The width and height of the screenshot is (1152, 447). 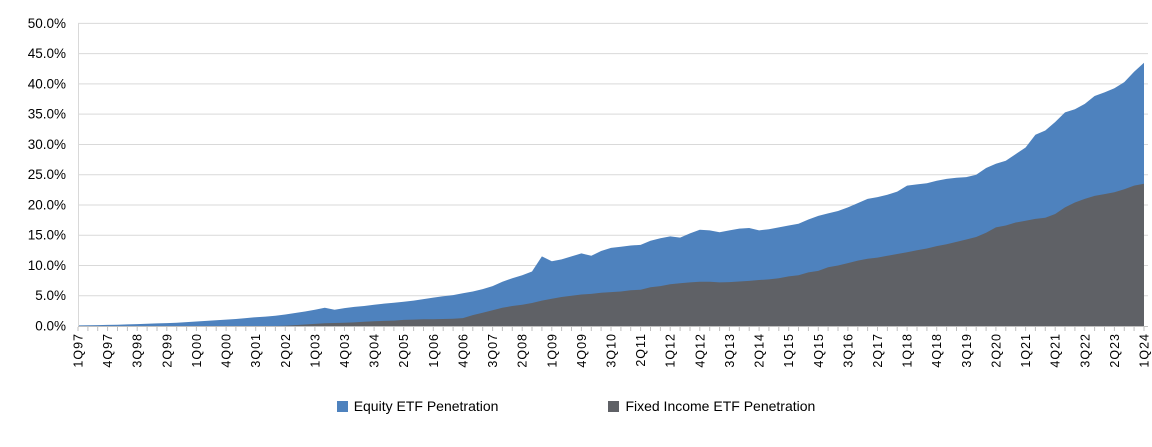 I want to click on svg-text: 3Q98, so click(x=138, y=350).